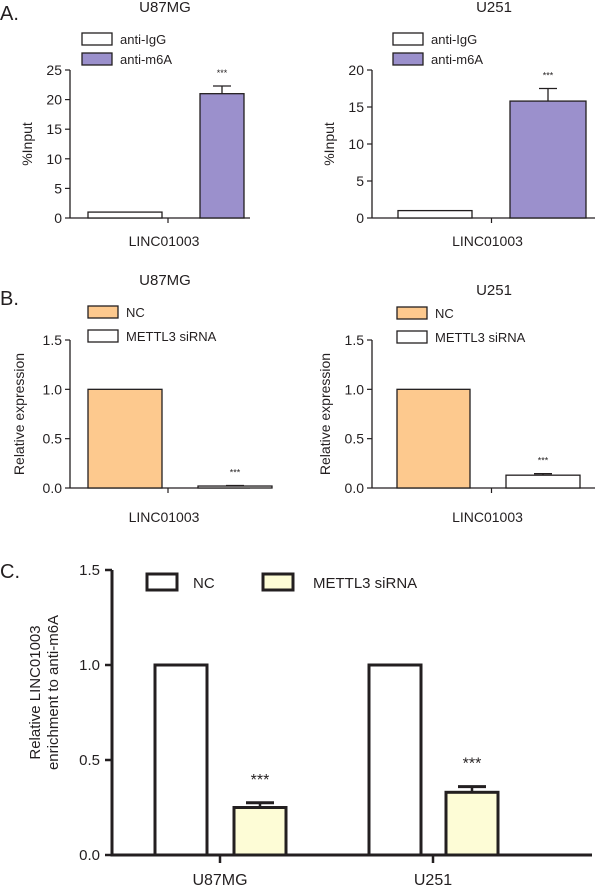 The height and width of the screenshot is (888, 598). Describe the element at coordinates (10, 572) in the screenshot. I see `panel-label-c: C.` at that location.